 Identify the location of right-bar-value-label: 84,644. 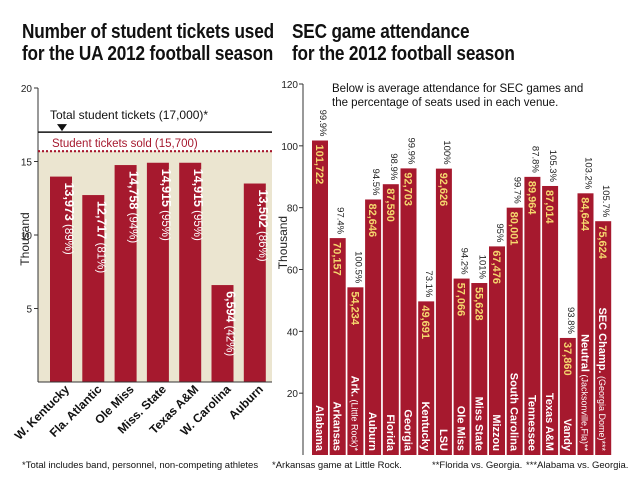
(585, 214).